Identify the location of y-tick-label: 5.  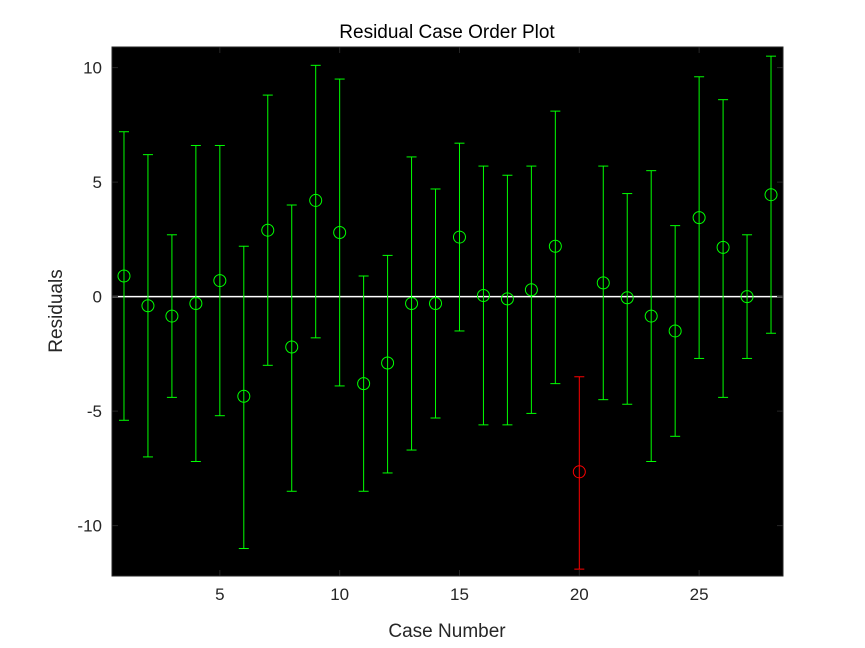
(97, 182).